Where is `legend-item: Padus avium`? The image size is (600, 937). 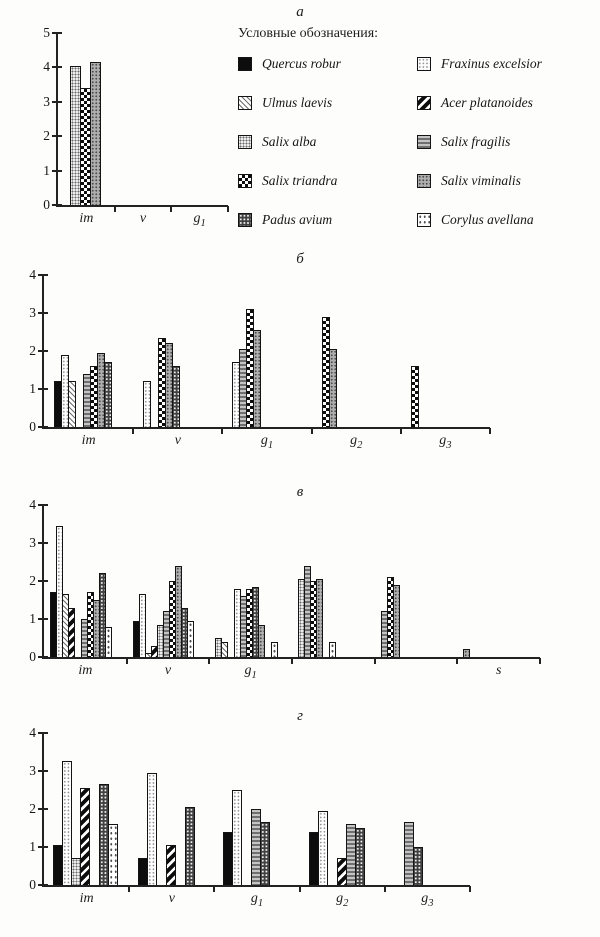 legend-item: Padus avium is located at coordinates (325, 220).